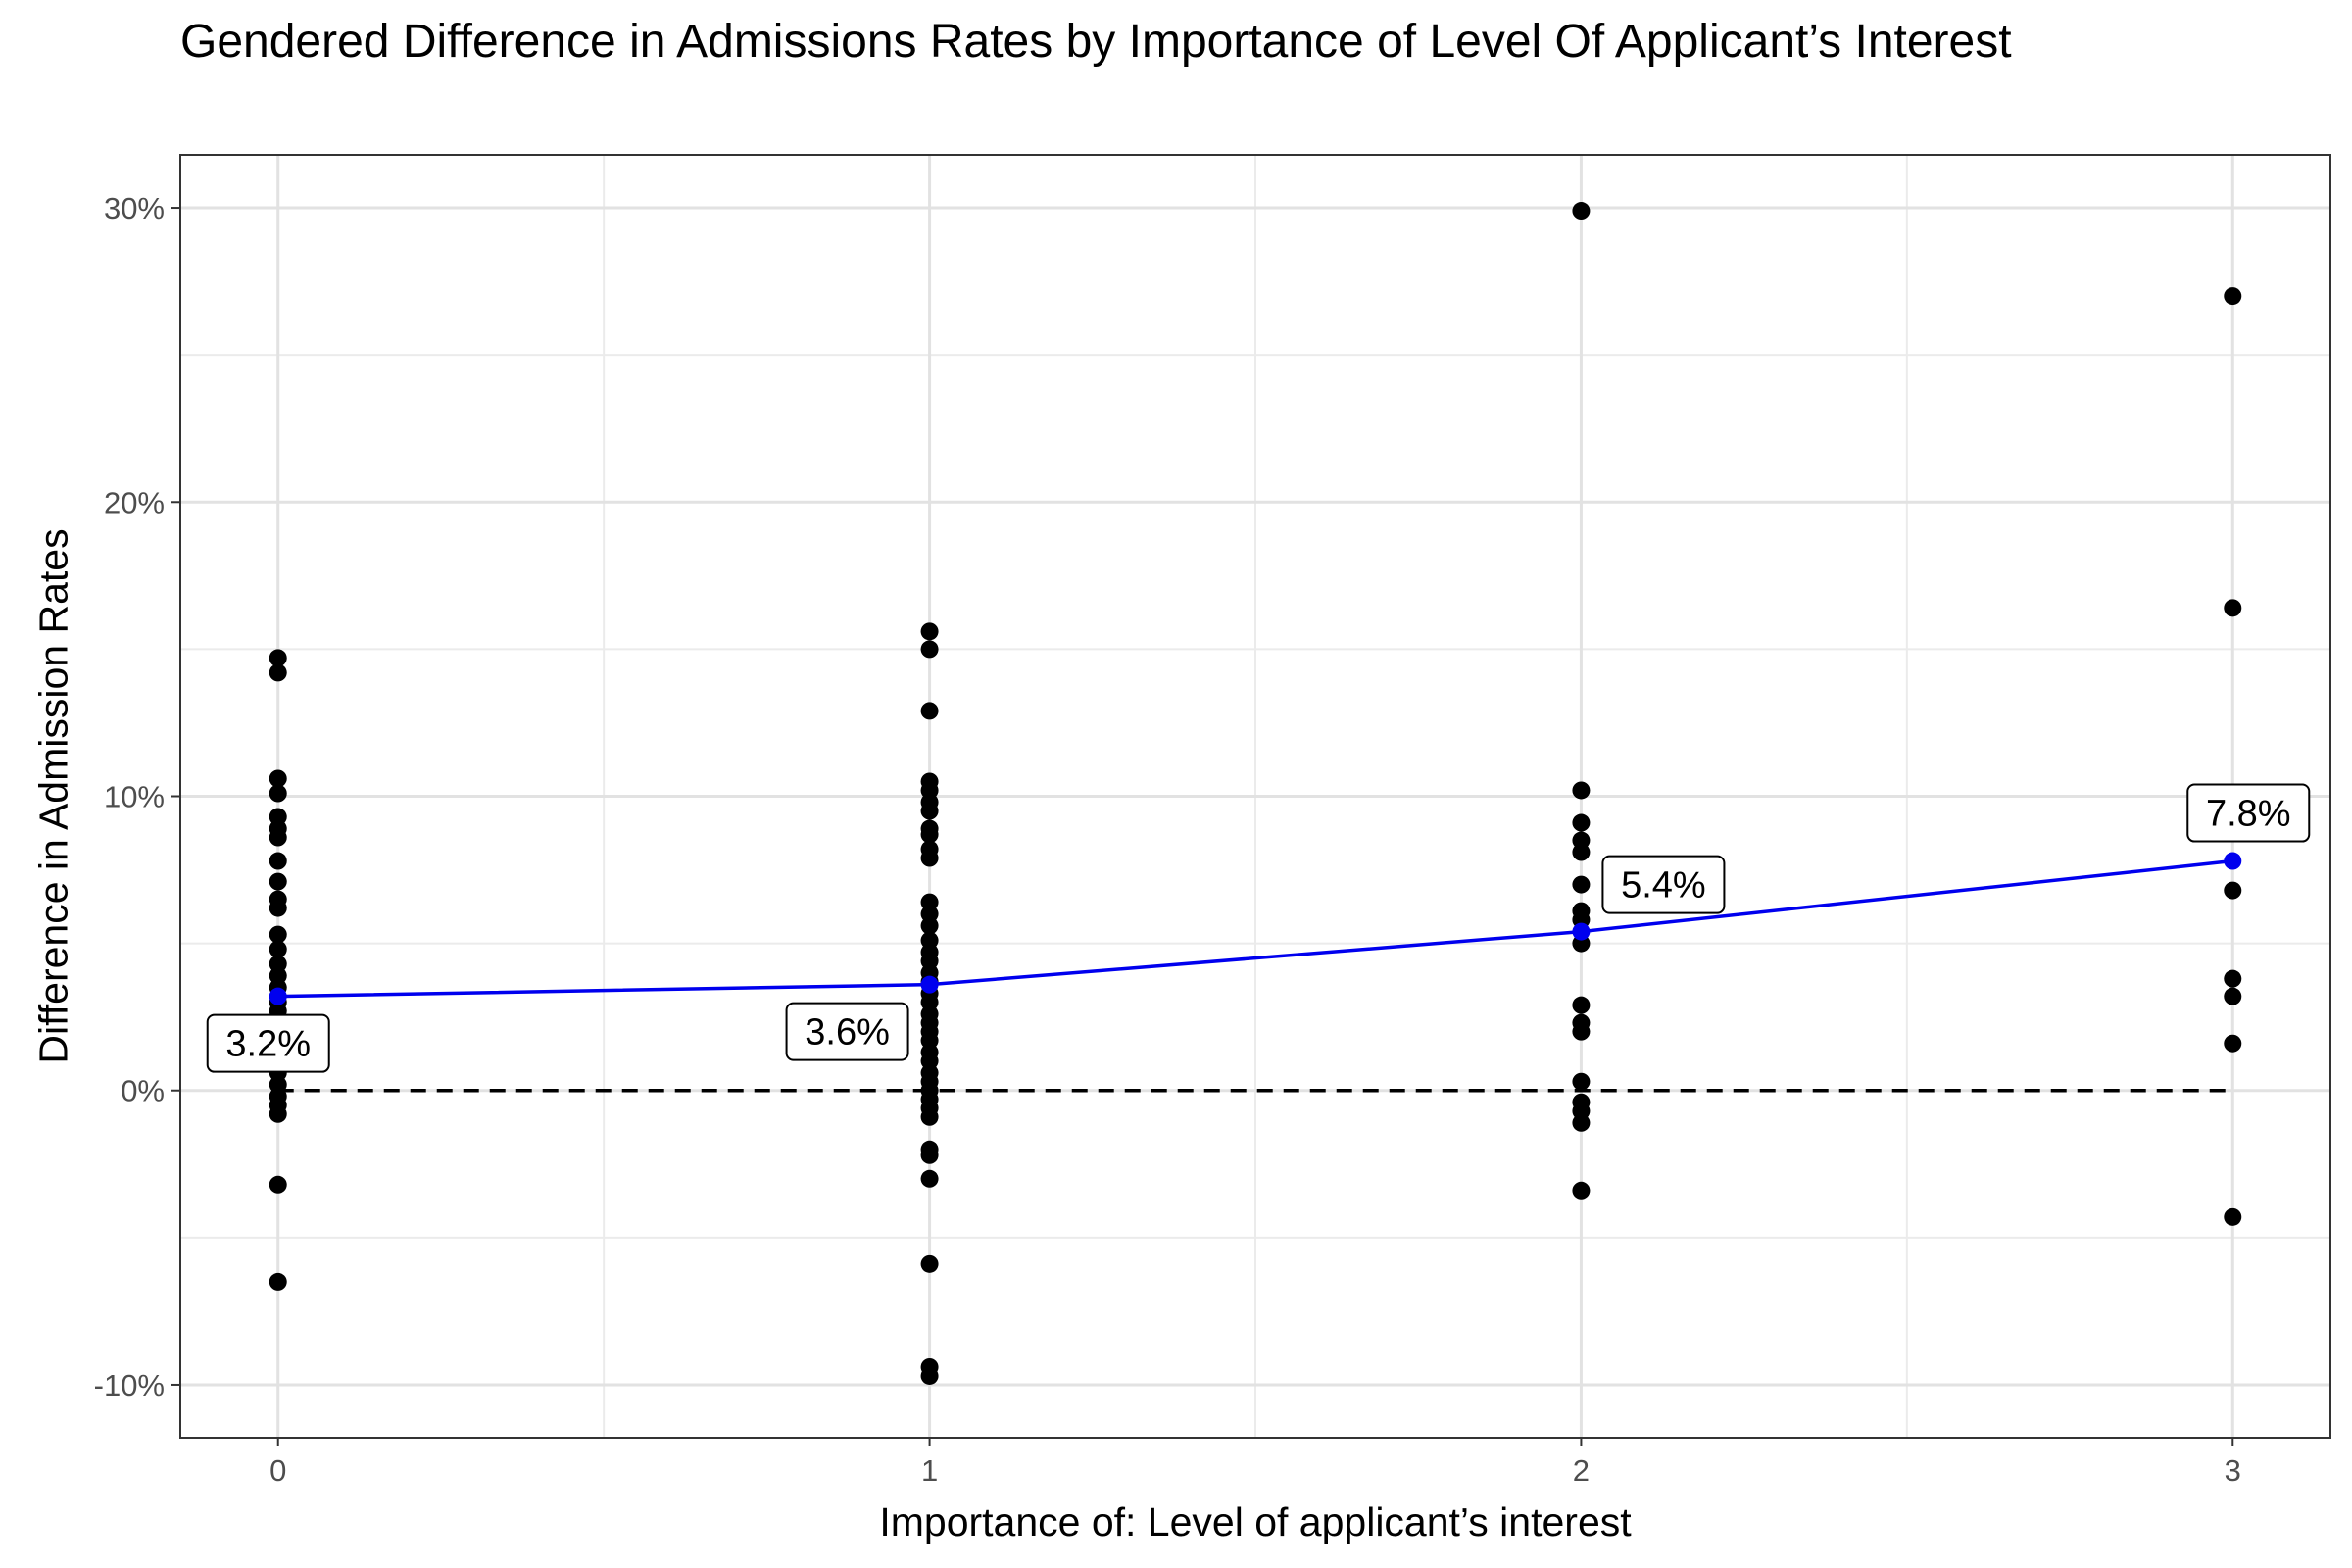 The width and height of the screenshot is (2352, 1568). I want to click on data-label: 7.8%, so click(2248, 814).